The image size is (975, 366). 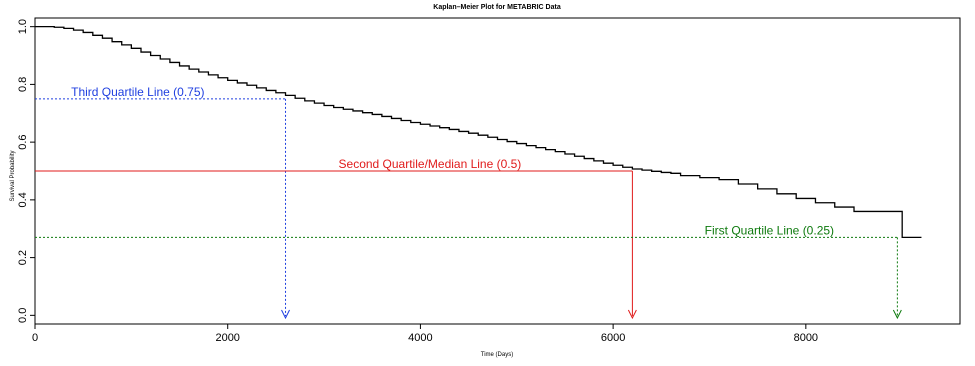 What do you see at coordinates (23, 141) in the screenshot?
I see `y-tick-label: 0.6` at bounding box center [23, 141].